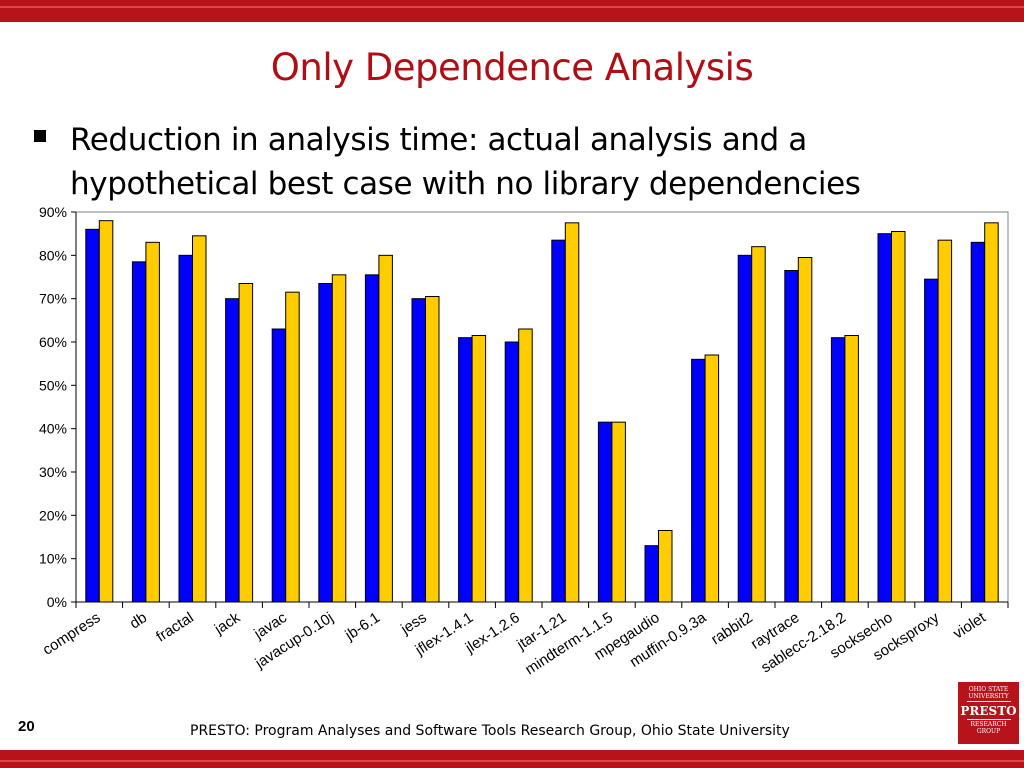 This screenshot has width=1024, height=768. I want to click on y-tick-label: 90%, so click(53, 212).